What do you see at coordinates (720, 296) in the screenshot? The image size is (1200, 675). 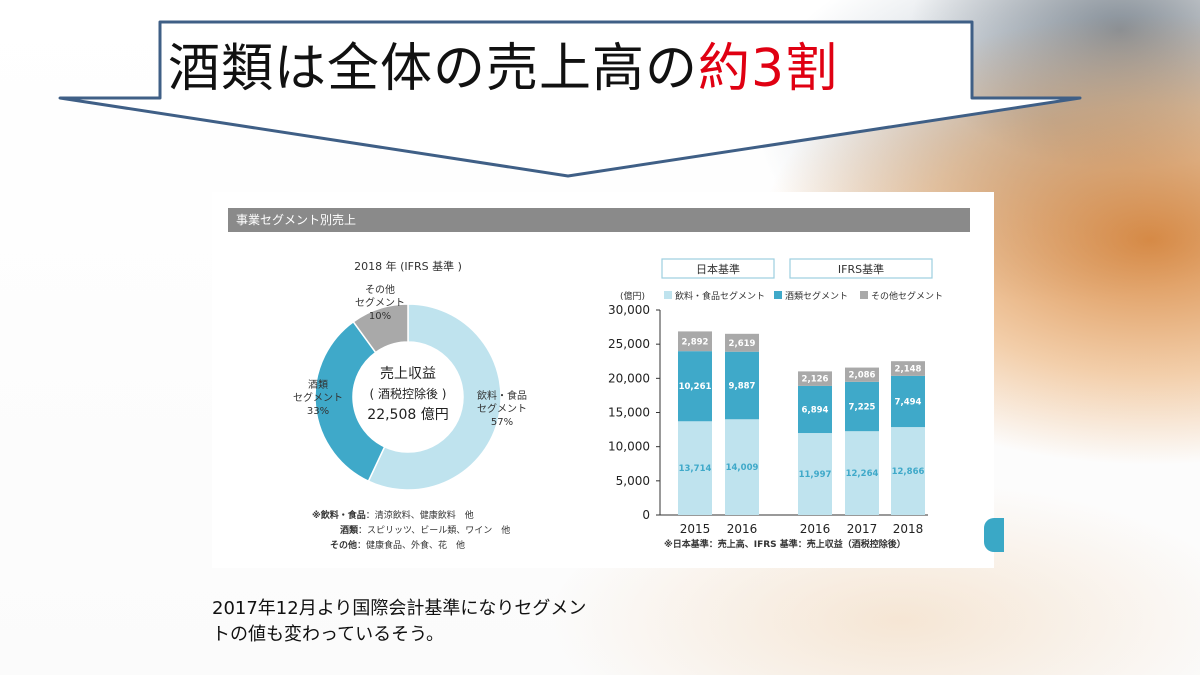 I see `legend-label-beverage: 飲料・食品セグメント` at bounding box center [720, 296].